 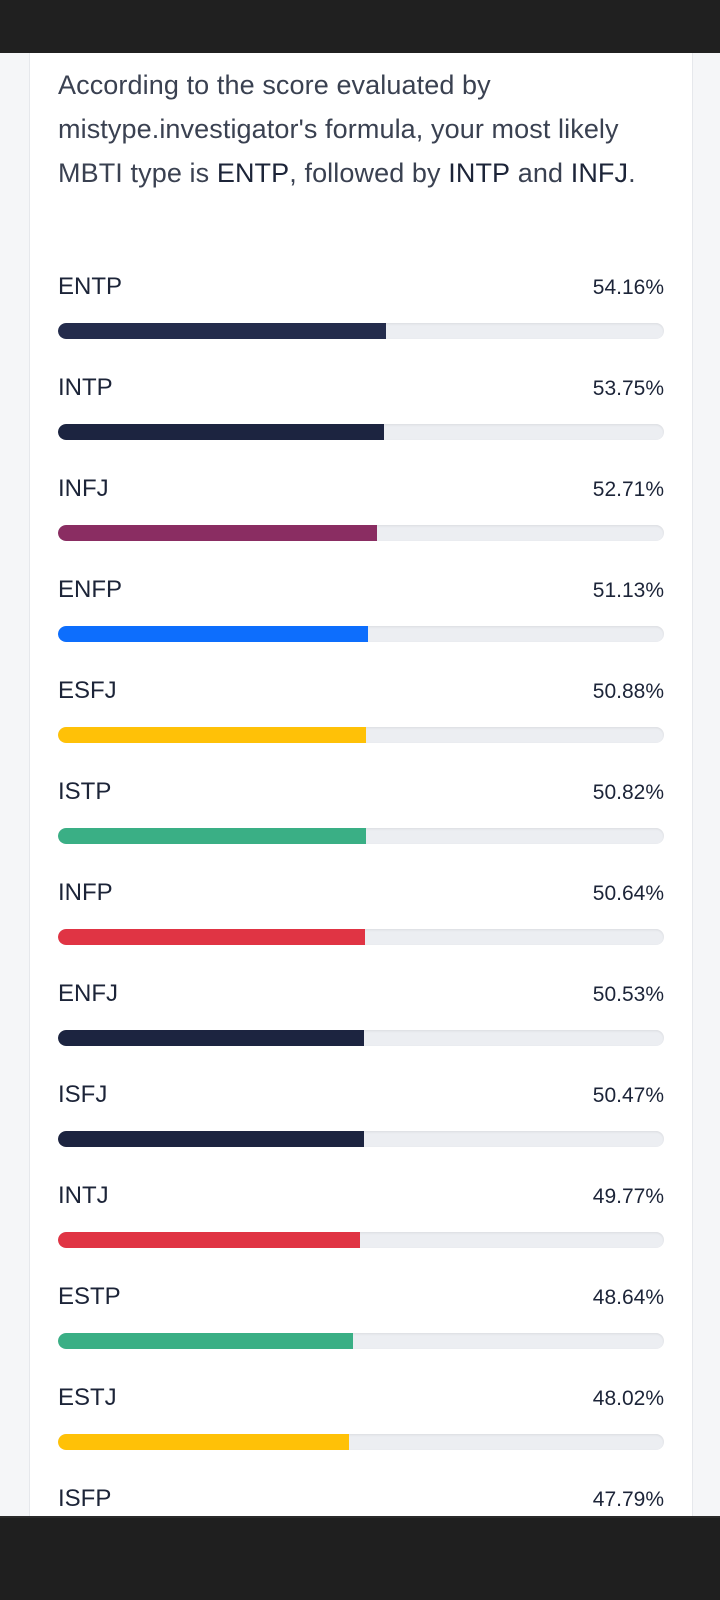 What do you see at coordinates (83, 488) in the screenshot?
I see `type-label: INFJ` at bounding box center [83, 488].